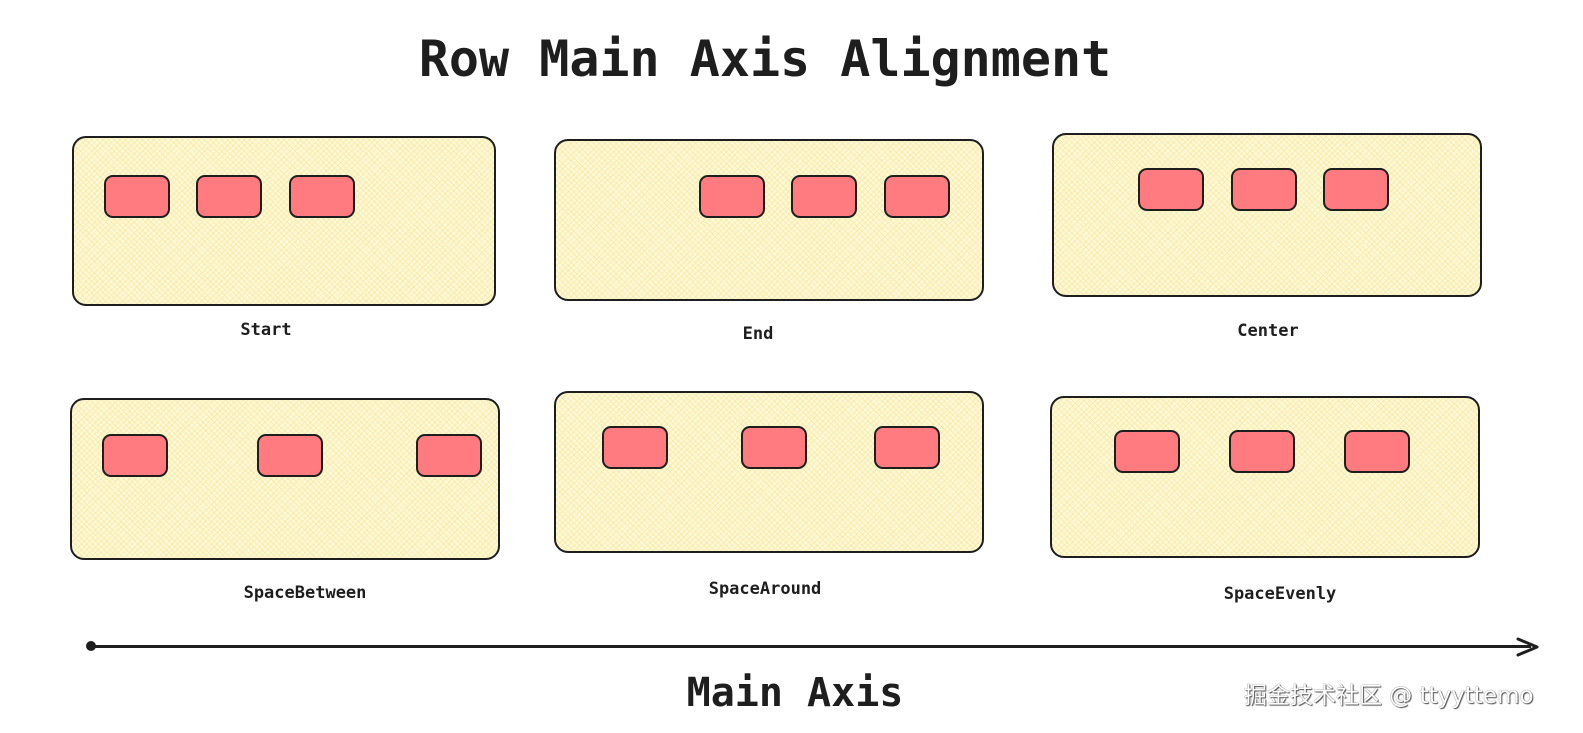 The width and height of the screenshot is (1583, 733). I want to click on arrowhead-icon, so click(1527, 647).